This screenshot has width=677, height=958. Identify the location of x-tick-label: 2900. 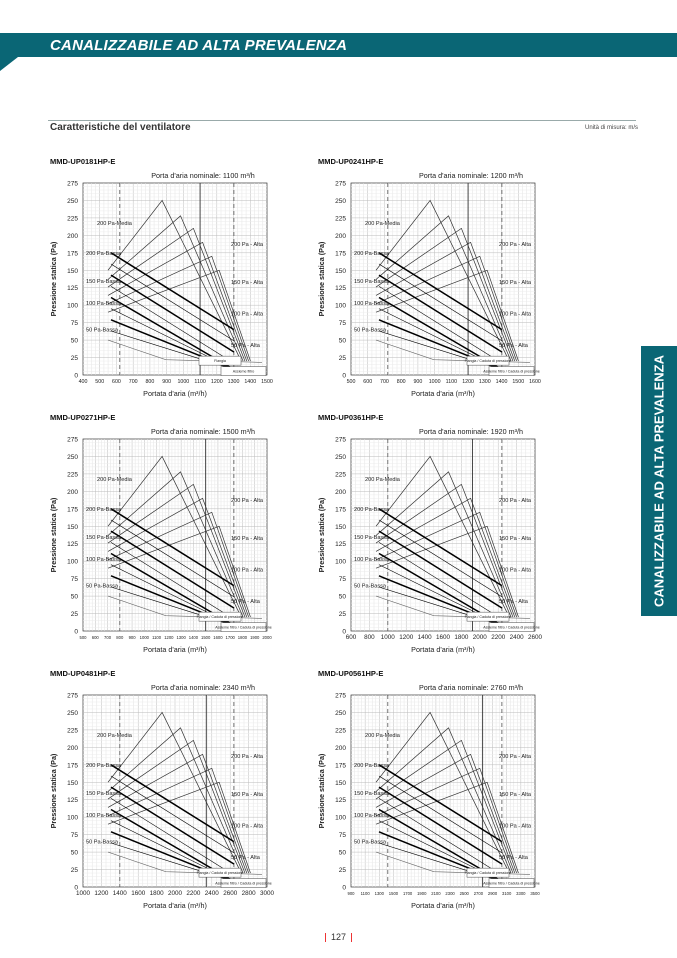
(493, 893).